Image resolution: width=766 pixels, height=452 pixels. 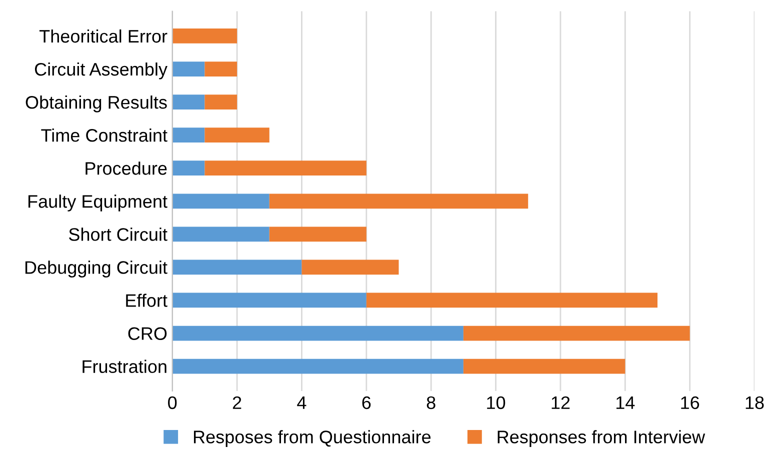 I want to click on y-tick-label: Procedure, so click(x=126, y=168).